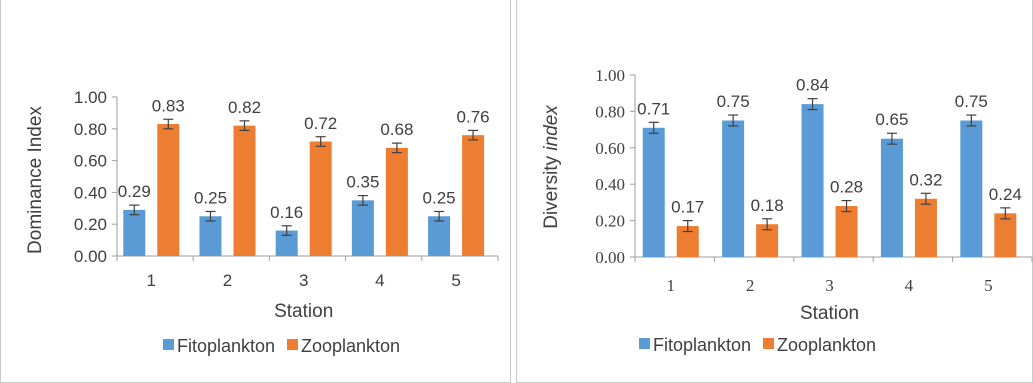 The width and height of the screenshot is (1033, 383). What do you see at coordinates (473, 116) in the screenshot?
I see `data-label: 0.76` at bounding box center [473, 116].